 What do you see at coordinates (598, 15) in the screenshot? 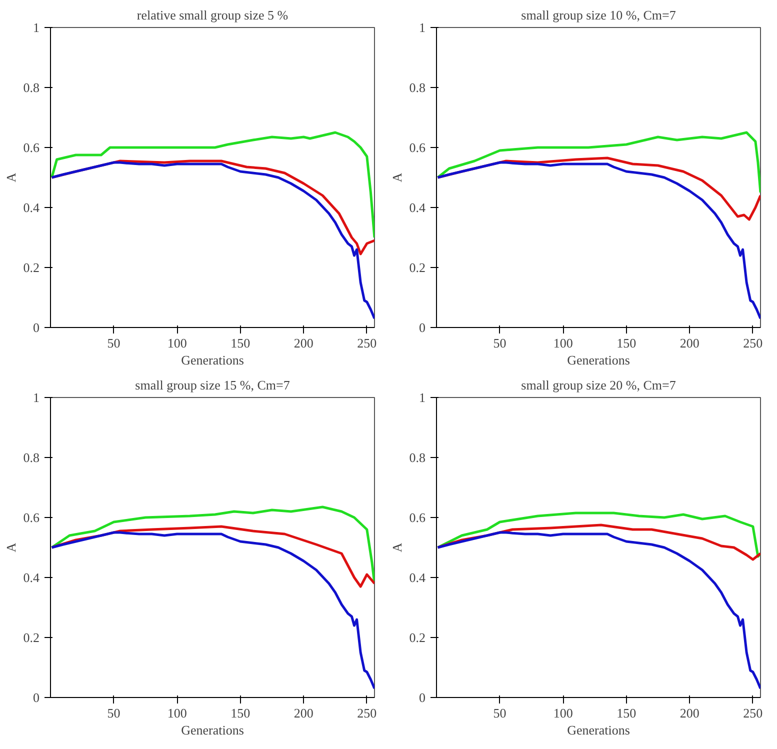
I see `chart-title: small group size 10 %, Cm=7` at bounding box center [598, 15].